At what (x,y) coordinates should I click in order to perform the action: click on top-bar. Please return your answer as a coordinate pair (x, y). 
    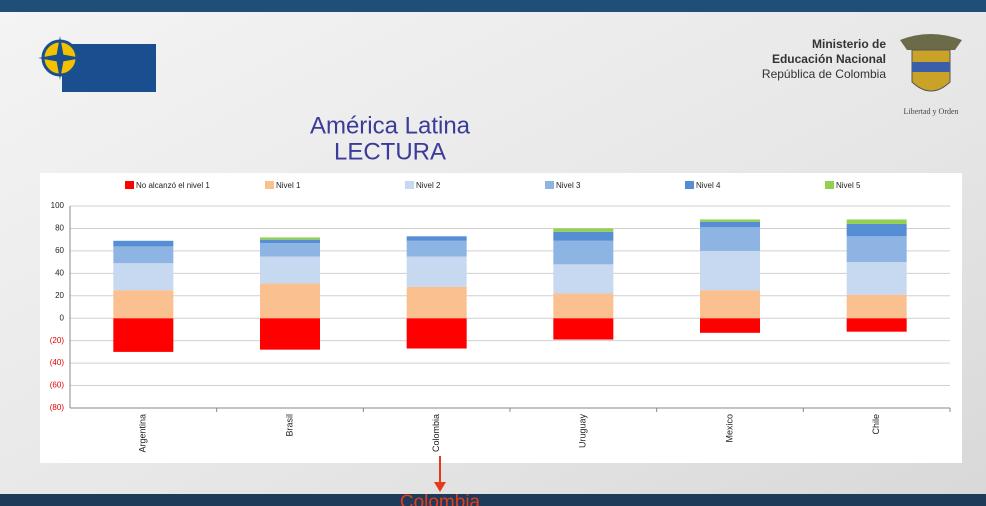
    Looking at the image, I should click on (493, 6).